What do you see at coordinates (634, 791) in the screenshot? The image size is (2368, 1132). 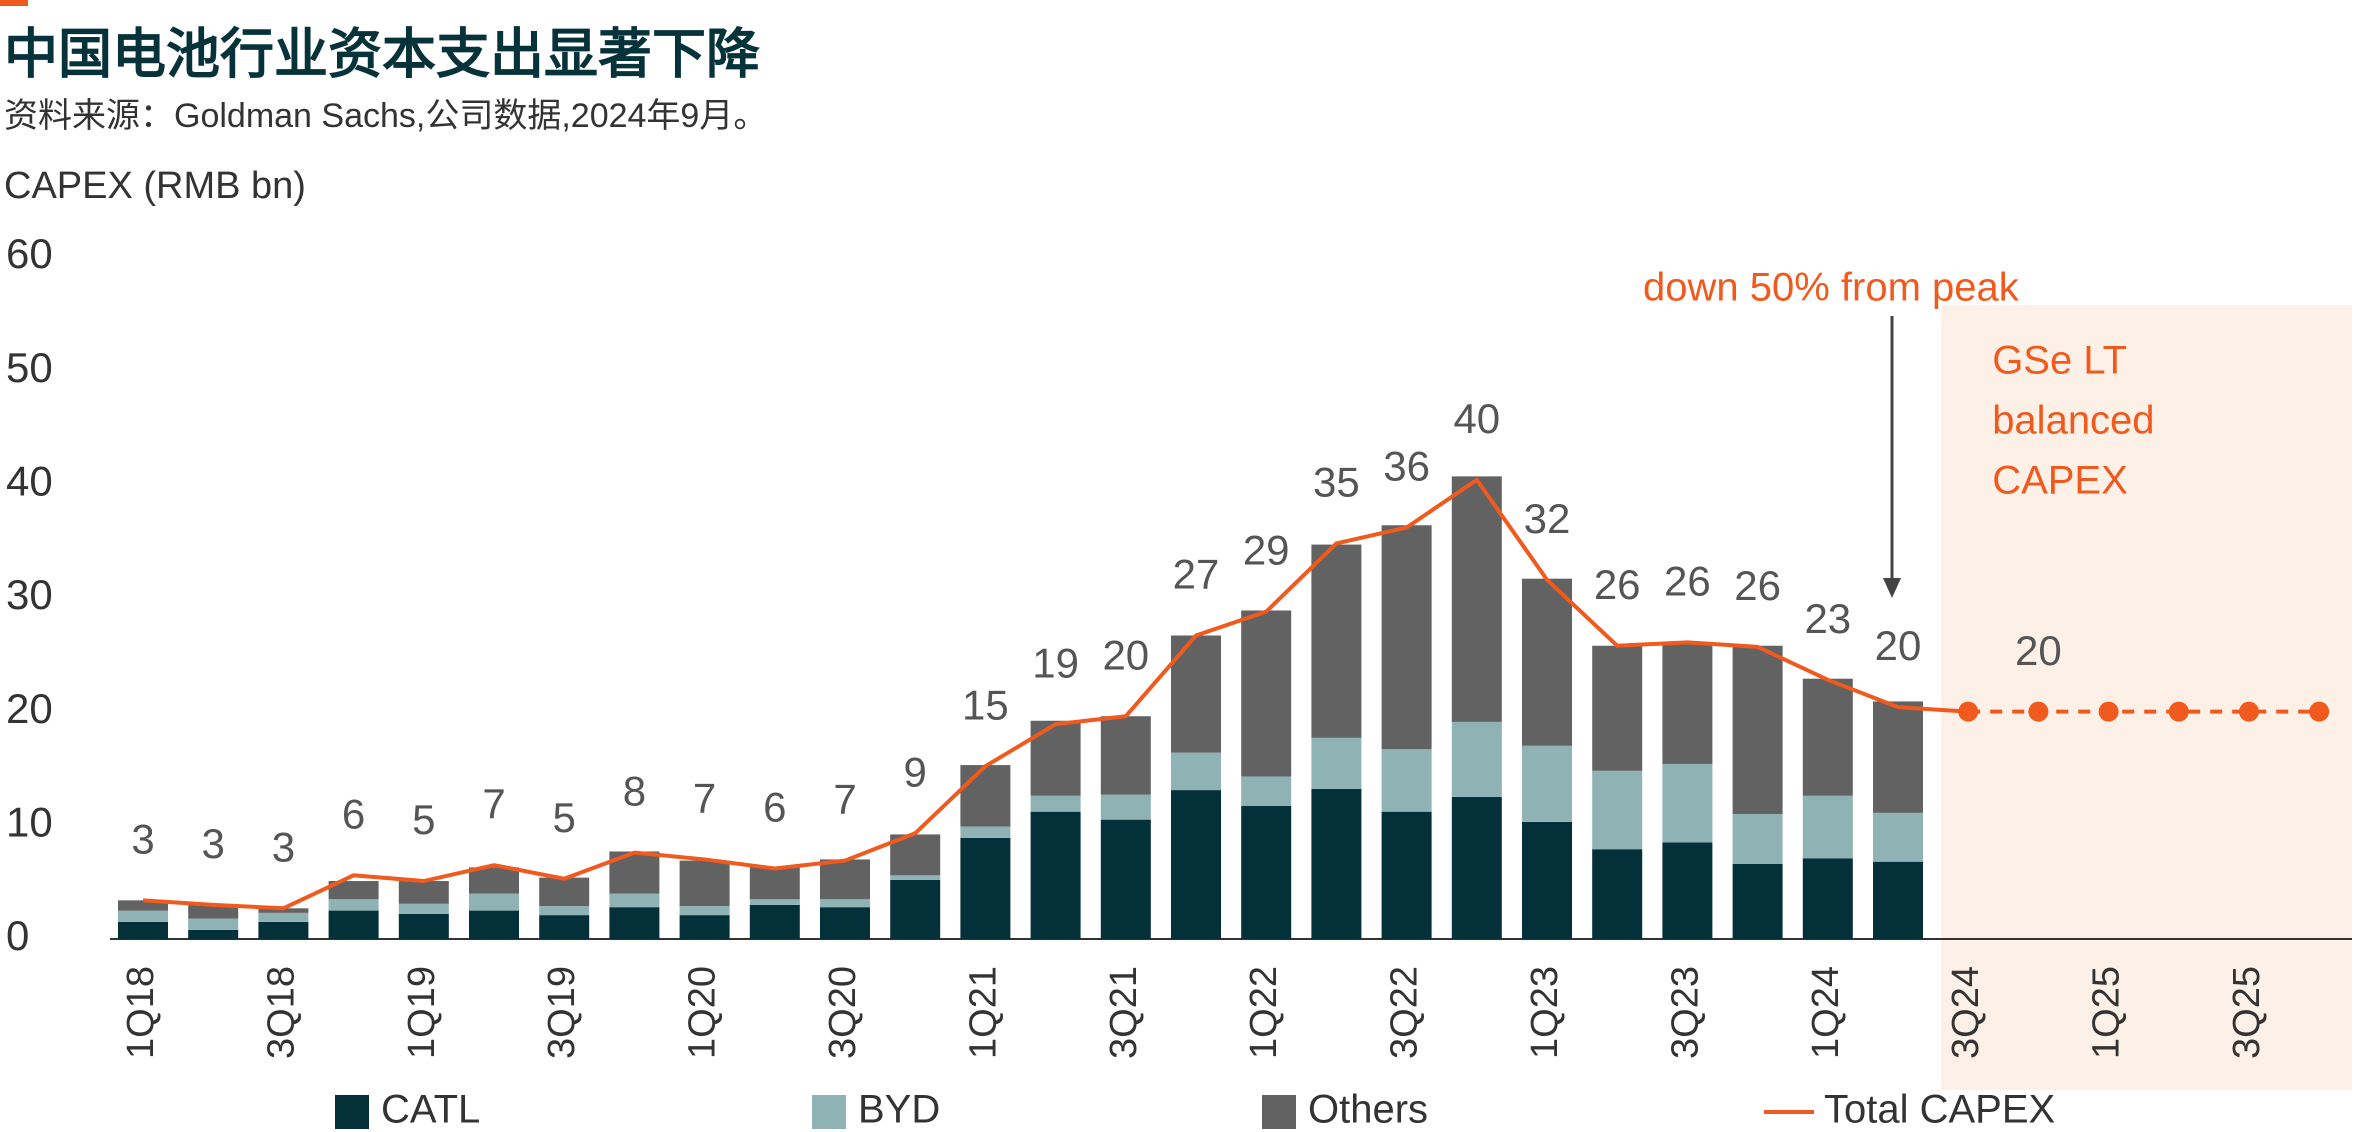 I see `value-label: 8` at bounding box center [634, 791].